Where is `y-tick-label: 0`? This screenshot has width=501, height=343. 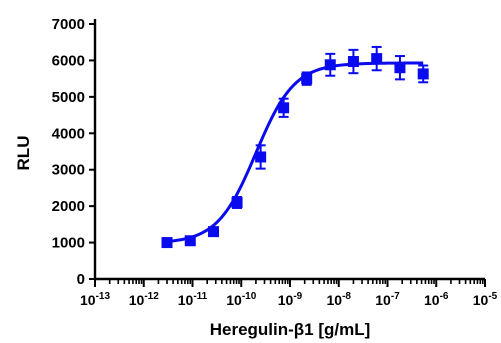 y-tick-label: 0 is located at coordinates (81, 279).